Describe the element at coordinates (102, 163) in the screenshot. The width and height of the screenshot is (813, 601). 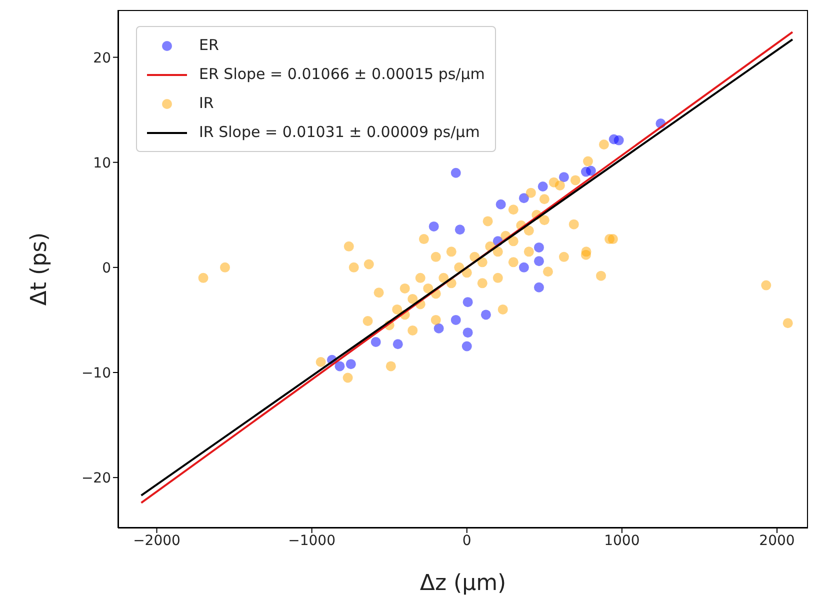
I see `y-tick-label: 10` at that location.